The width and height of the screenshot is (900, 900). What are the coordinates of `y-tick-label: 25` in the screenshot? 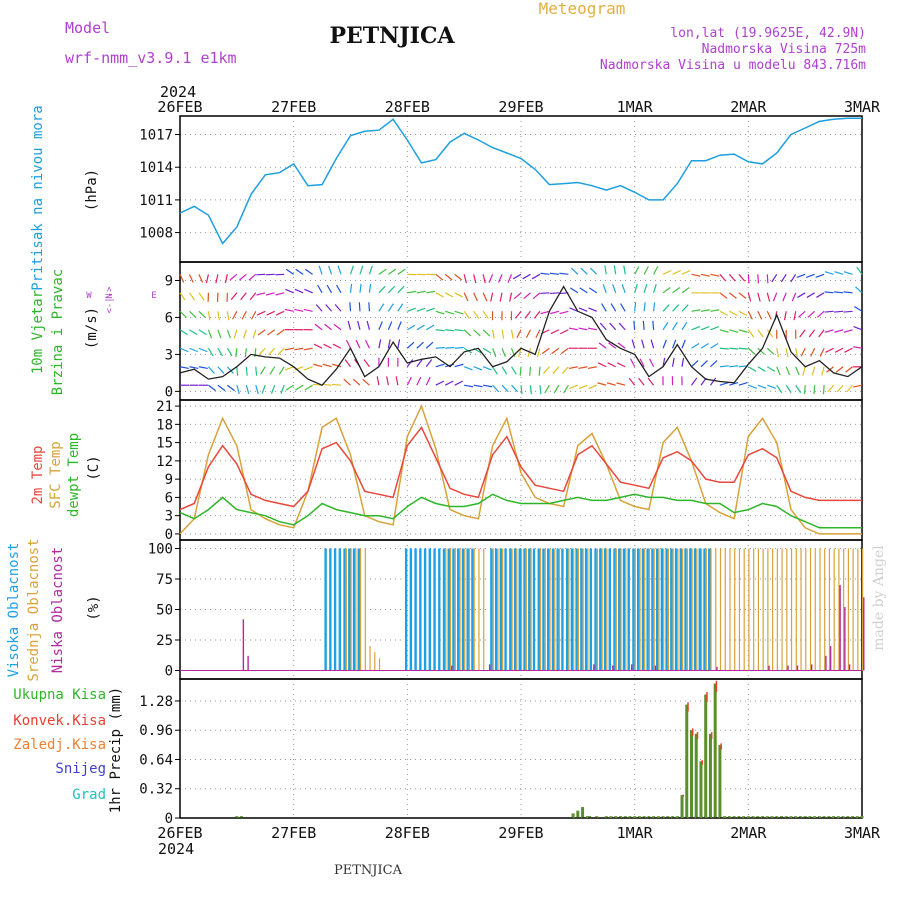 It's located at (164, 641).